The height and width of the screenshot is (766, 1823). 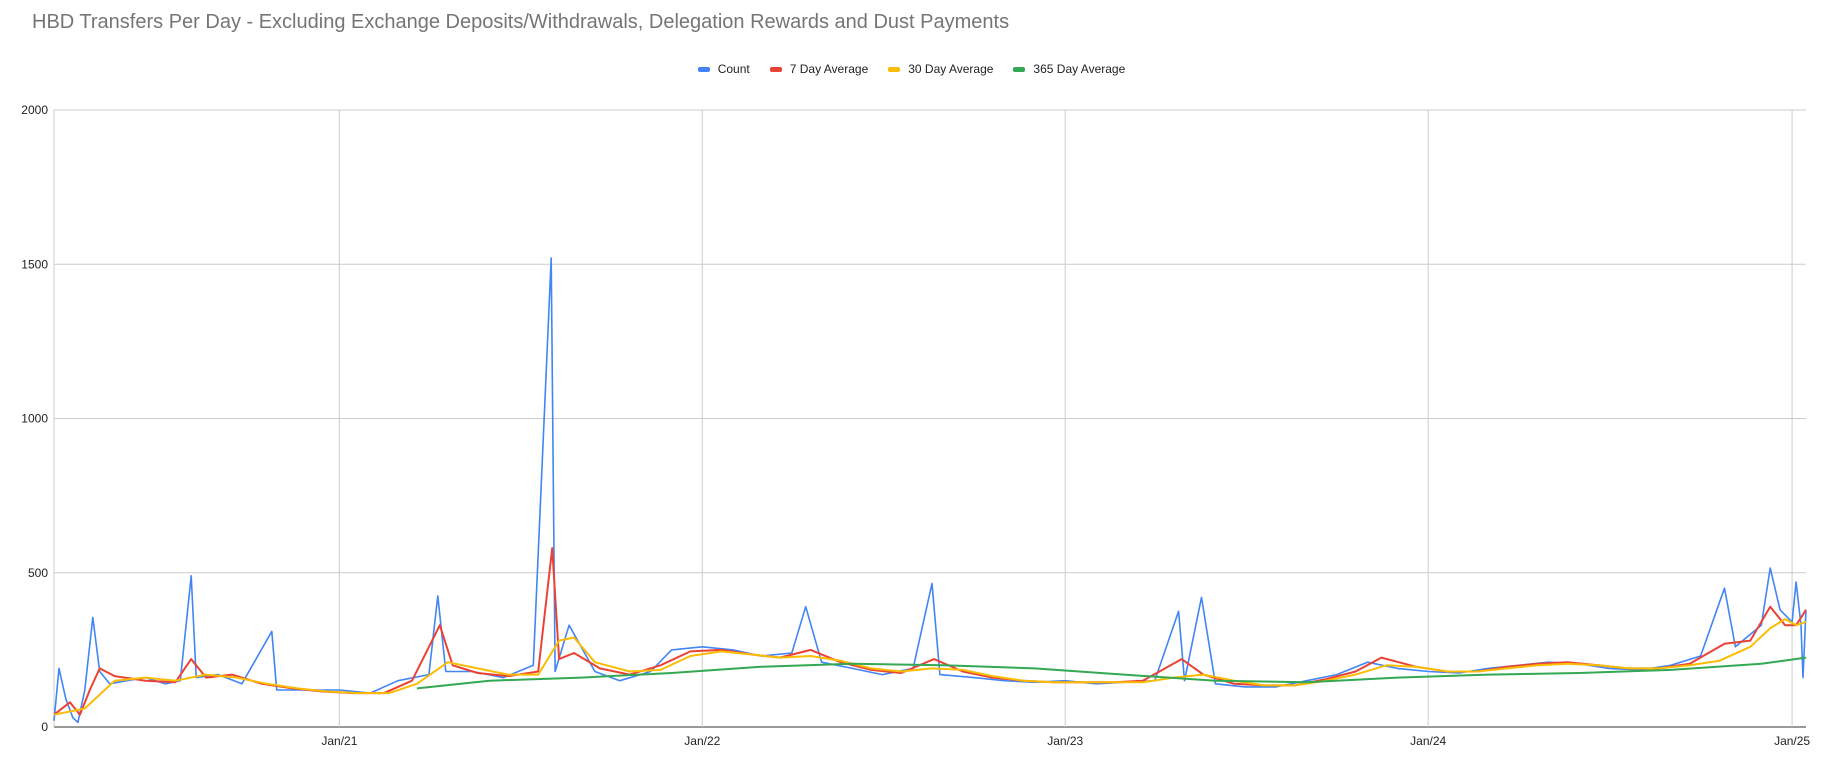 I want to click on legend-item-count: Count, so click(x=723, y=69).